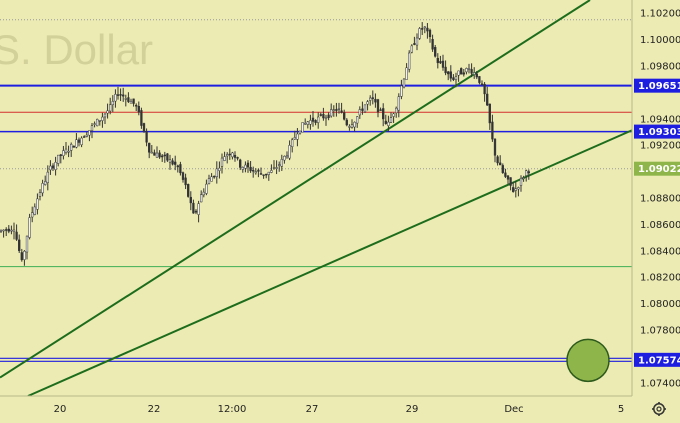  What do you see at coordinates (660, 119) in the screenshot?
I see `y-tick-label: 1.09400` at bounding box center [660, 119].